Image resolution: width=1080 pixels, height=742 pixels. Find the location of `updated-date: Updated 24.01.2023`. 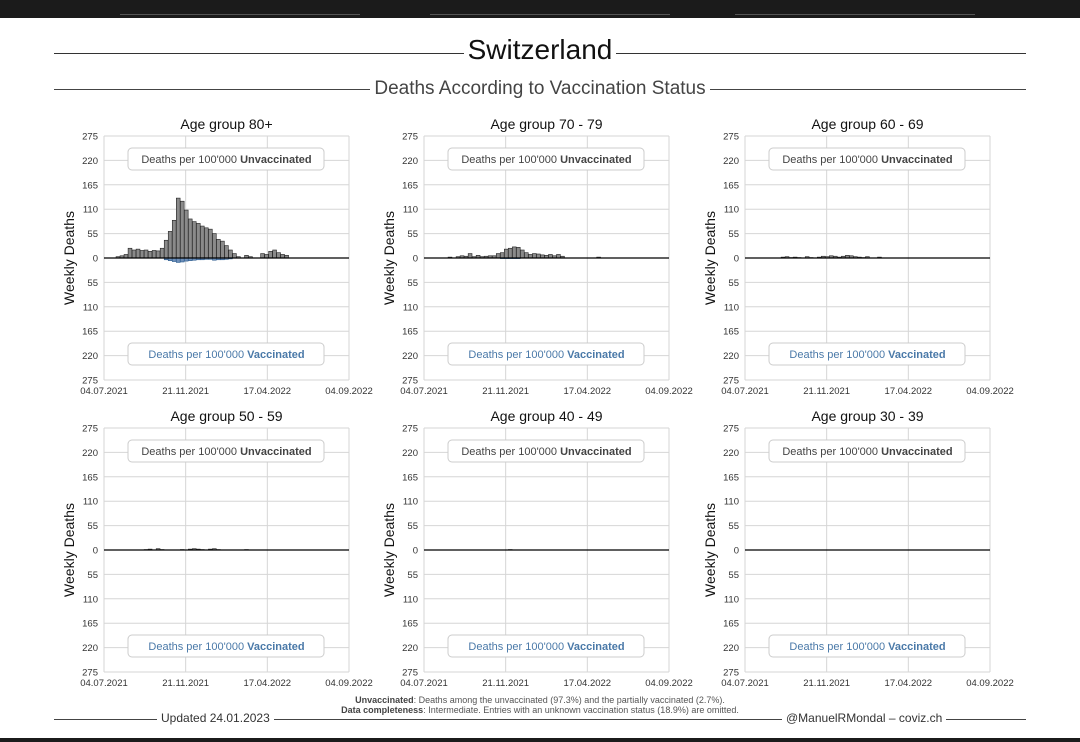

updated-date: Updated 24.01.2023 is located at coordinates (215, 718).